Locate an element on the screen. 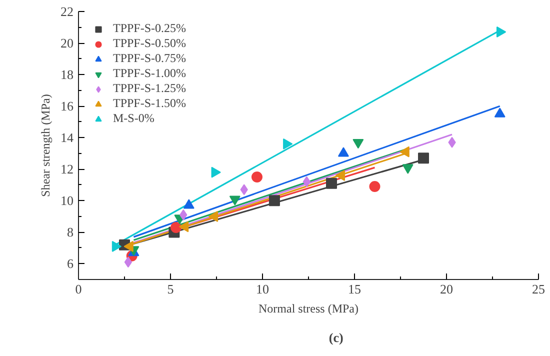 The width and height of the screenshot is (550, 356). legend-label: M-S-0% is located at coordinates (133, 118).